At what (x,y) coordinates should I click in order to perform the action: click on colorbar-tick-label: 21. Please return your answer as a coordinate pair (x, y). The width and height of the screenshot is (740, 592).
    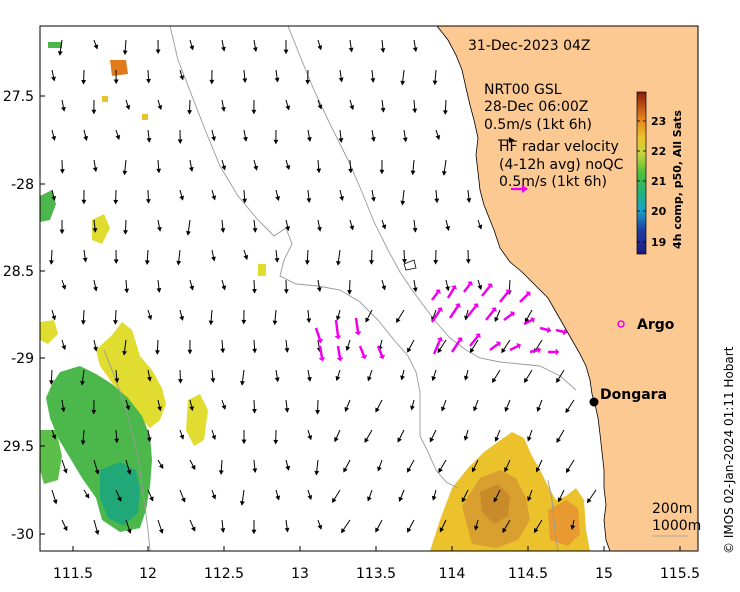
    Looking at the image, I should click on (658, 181).